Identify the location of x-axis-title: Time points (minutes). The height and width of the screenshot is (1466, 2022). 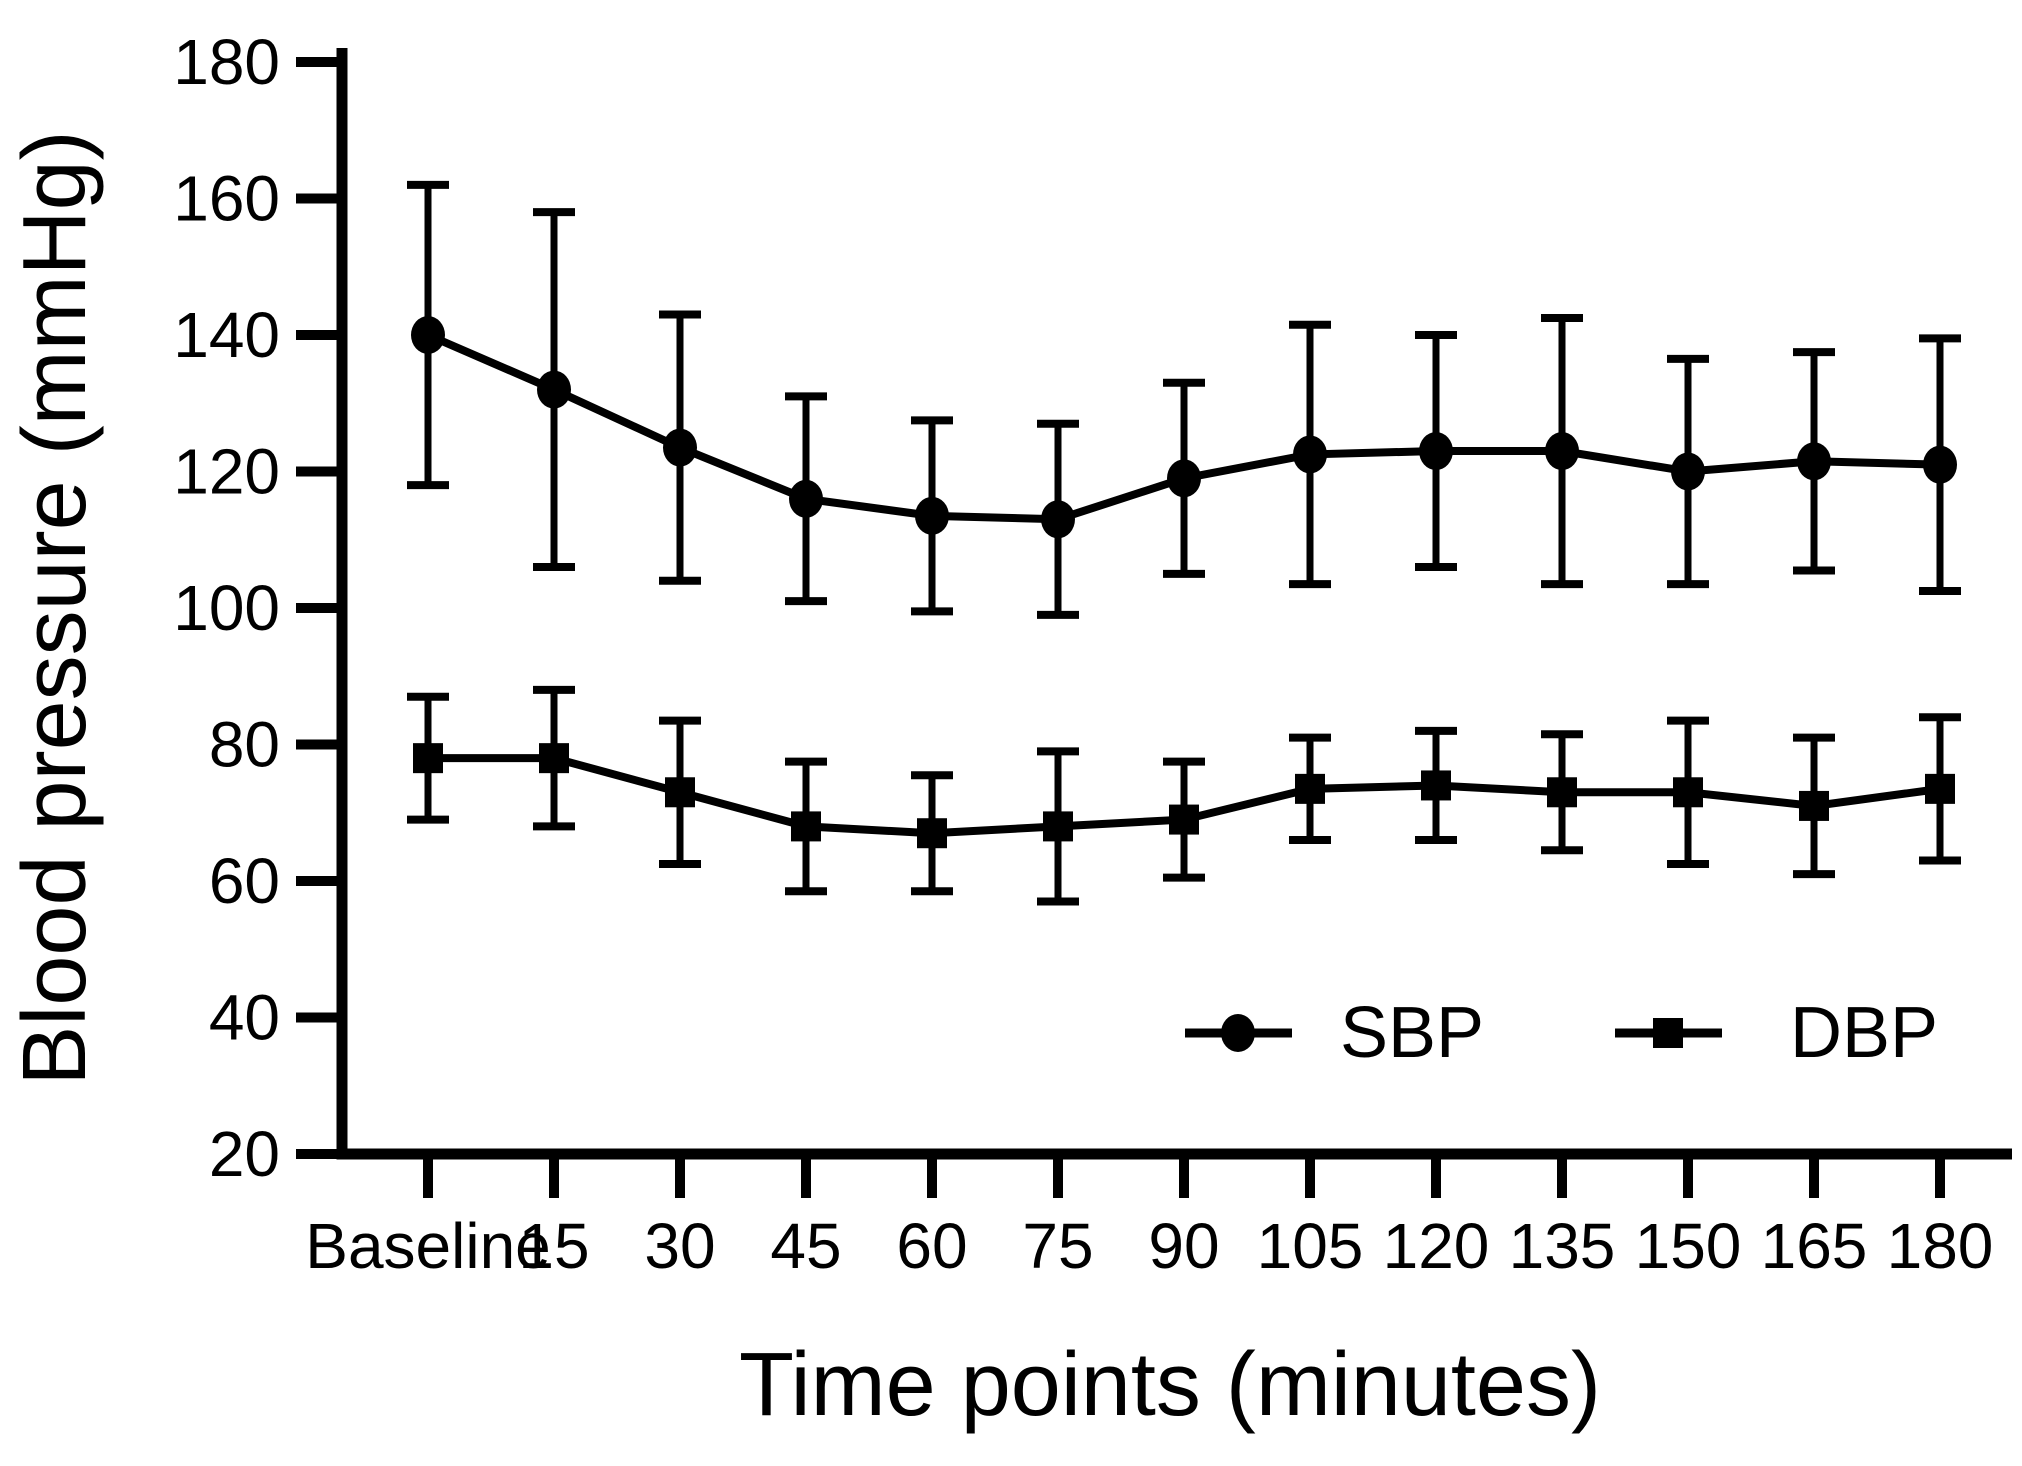
(1170, 1385).